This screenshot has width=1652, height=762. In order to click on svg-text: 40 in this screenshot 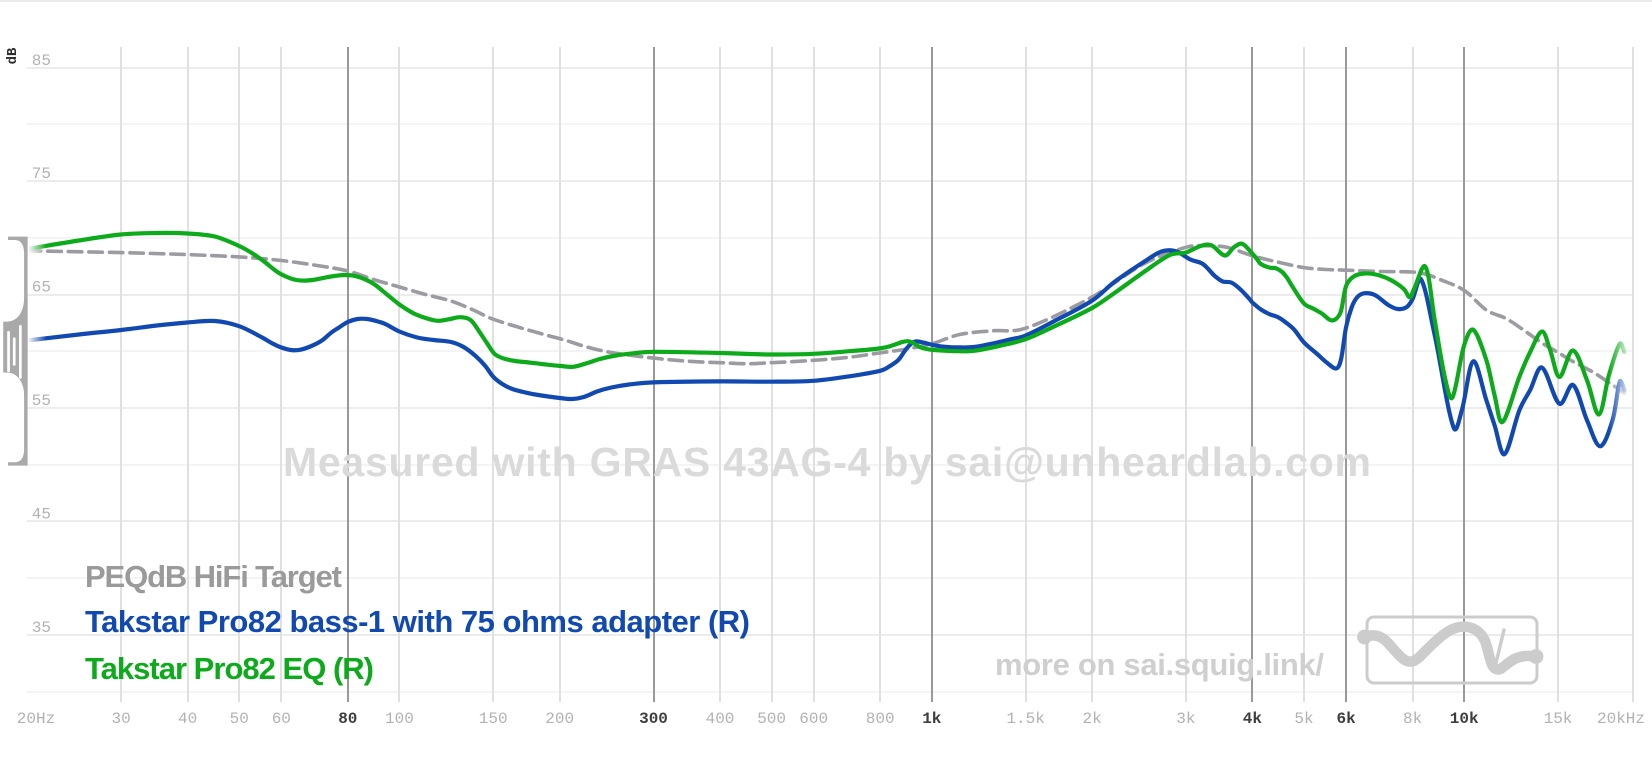, I will do `click(187, 719)`.